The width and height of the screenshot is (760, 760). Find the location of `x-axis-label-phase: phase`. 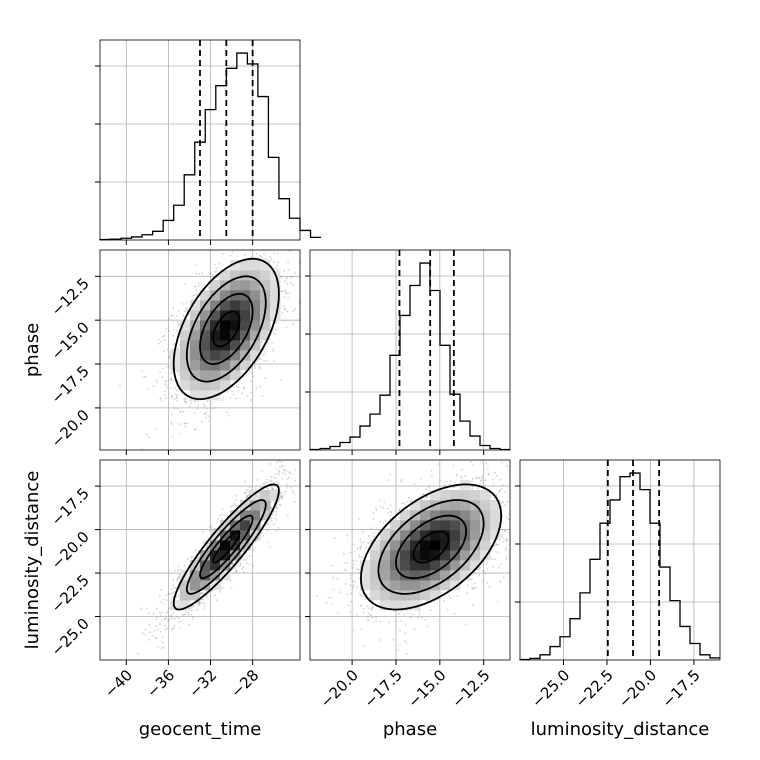

x-axis-label-phase: phase is located at coordinates (410, 729).